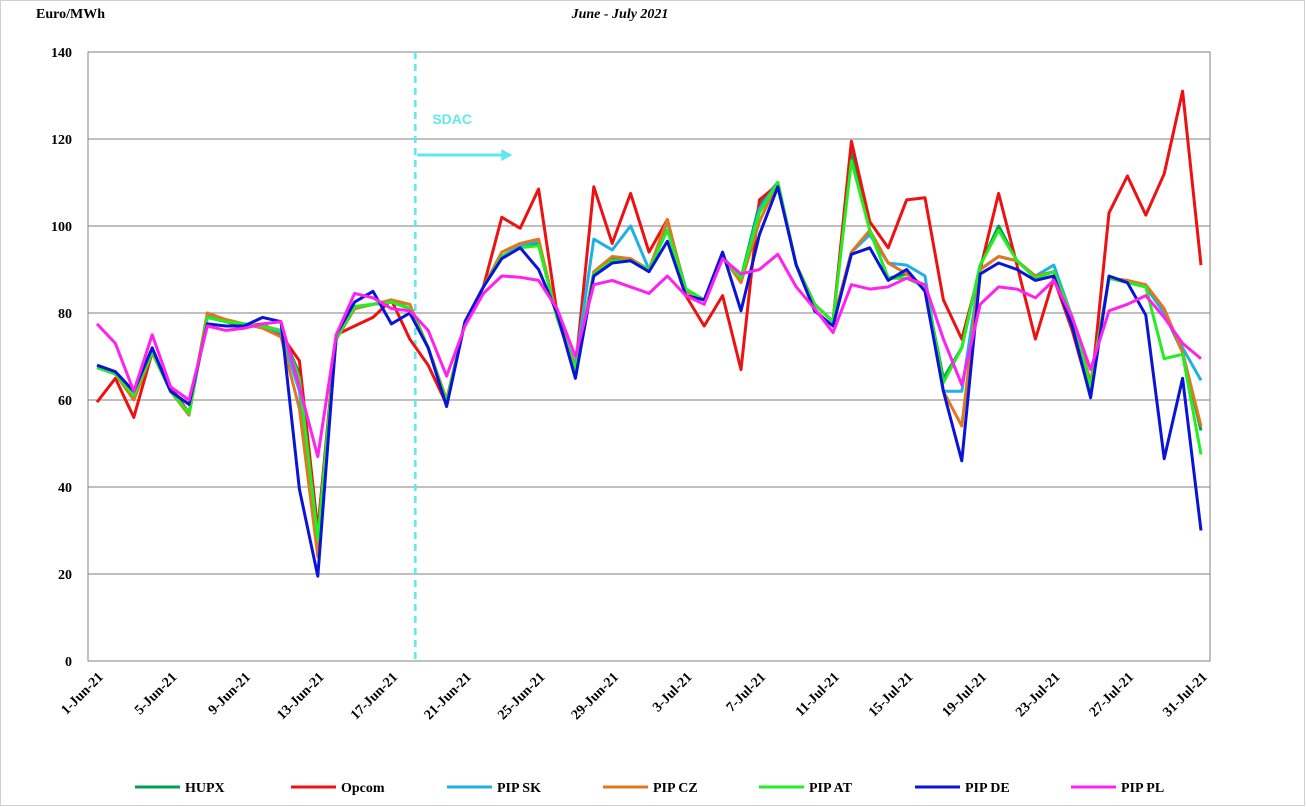 This screenshot has height=807, width=1306. Describe the element at coordinates (205, 788) in the screenshot. I see `legend-label: HUPX` at that location.